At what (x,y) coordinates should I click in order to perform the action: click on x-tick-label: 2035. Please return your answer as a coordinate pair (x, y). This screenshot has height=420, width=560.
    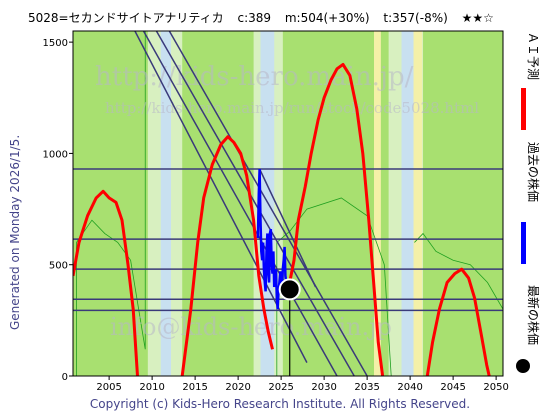
    Looking at the image, I should click on (366, 387).